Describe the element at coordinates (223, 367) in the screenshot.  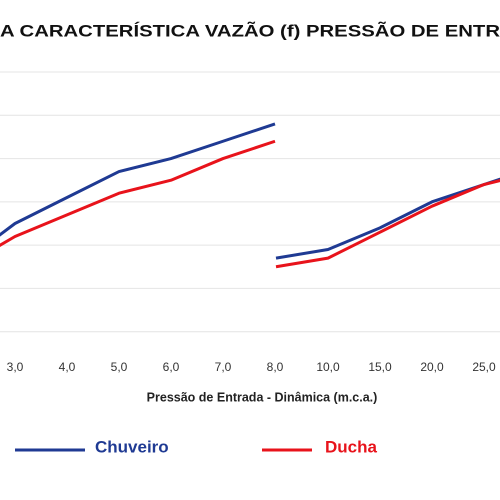
I see `x-tick-label: 7,0` at that location.